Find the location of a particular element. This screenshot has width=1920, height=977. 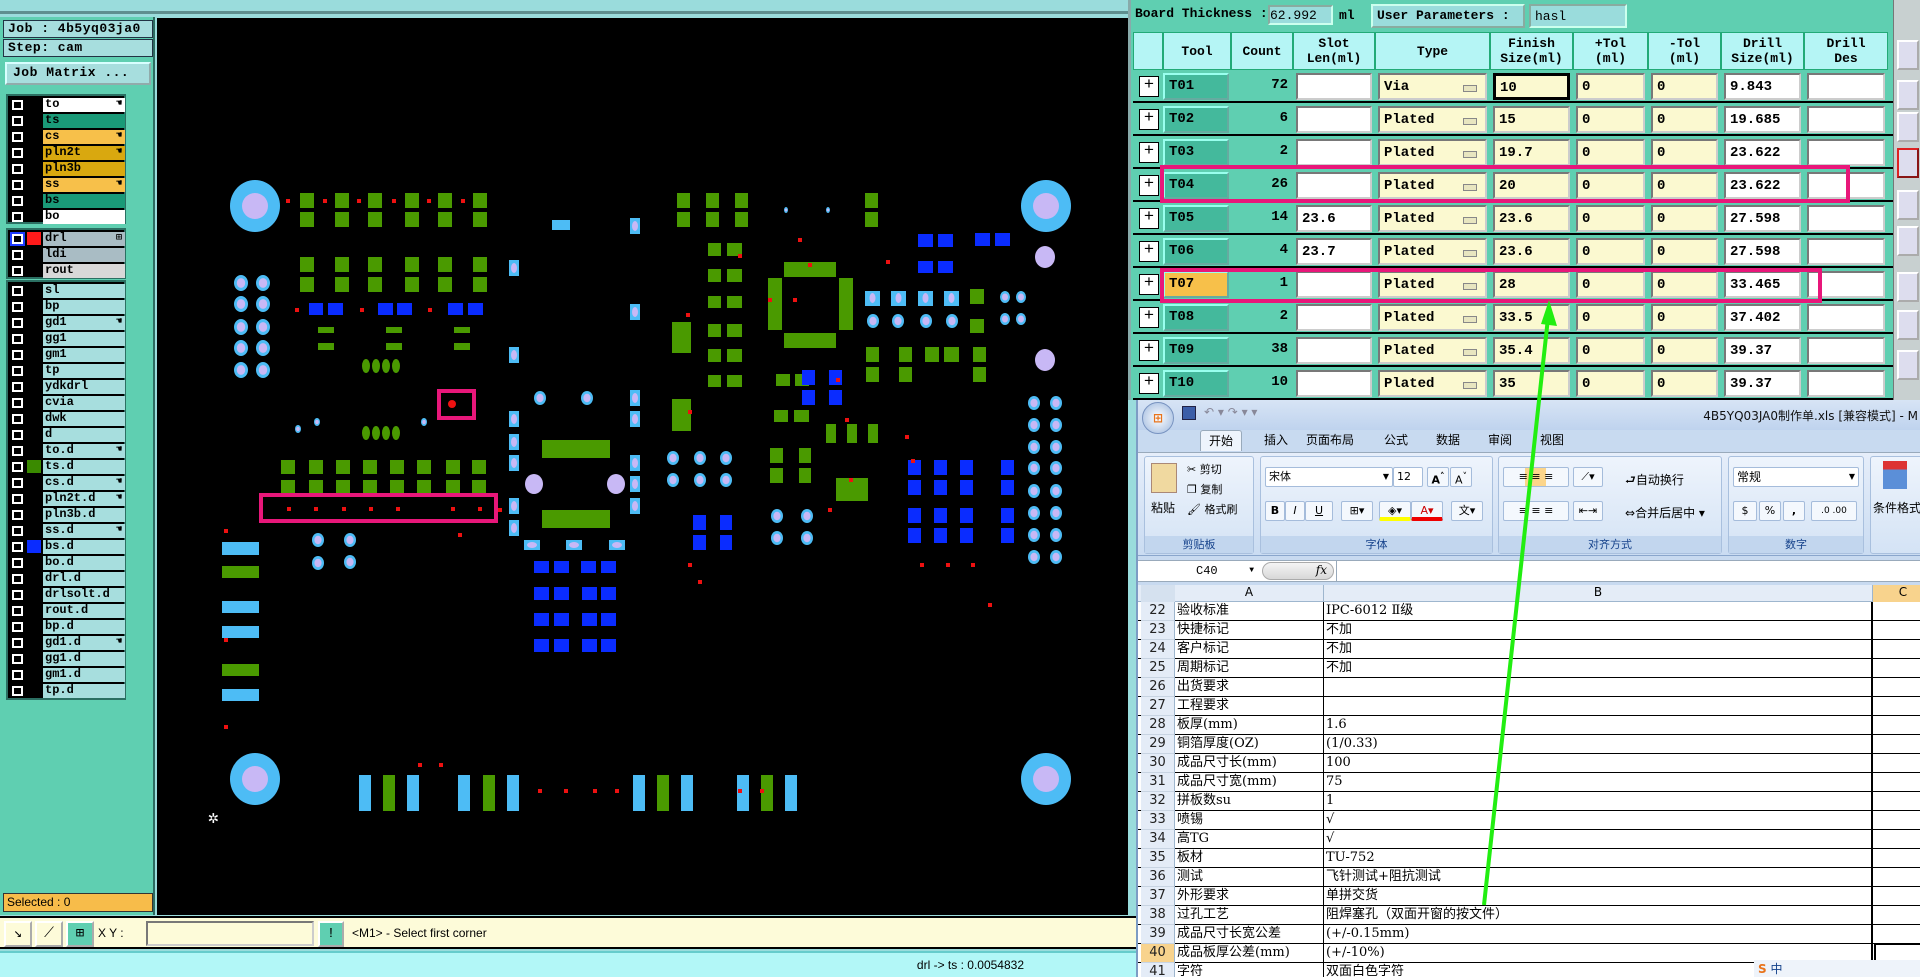

layer-row-bo.d: bo.d is located at coordinates (66, 563).